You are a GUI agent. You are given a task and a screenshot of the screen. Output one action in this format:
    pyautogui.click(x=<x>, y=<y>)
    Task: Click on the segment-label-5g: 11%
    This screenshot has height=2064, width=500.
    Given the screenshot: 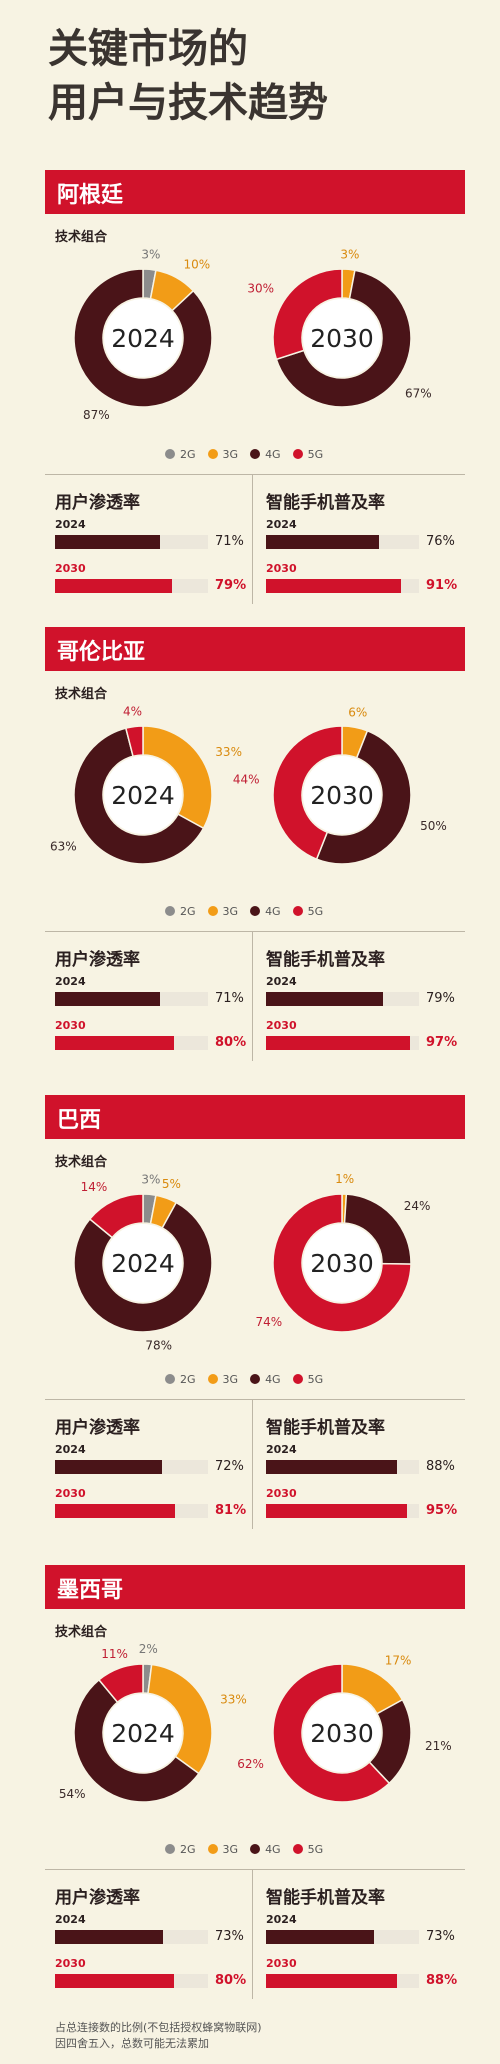 What is the action you would take?
    pyautogui.click(x=114, y=1654)
    